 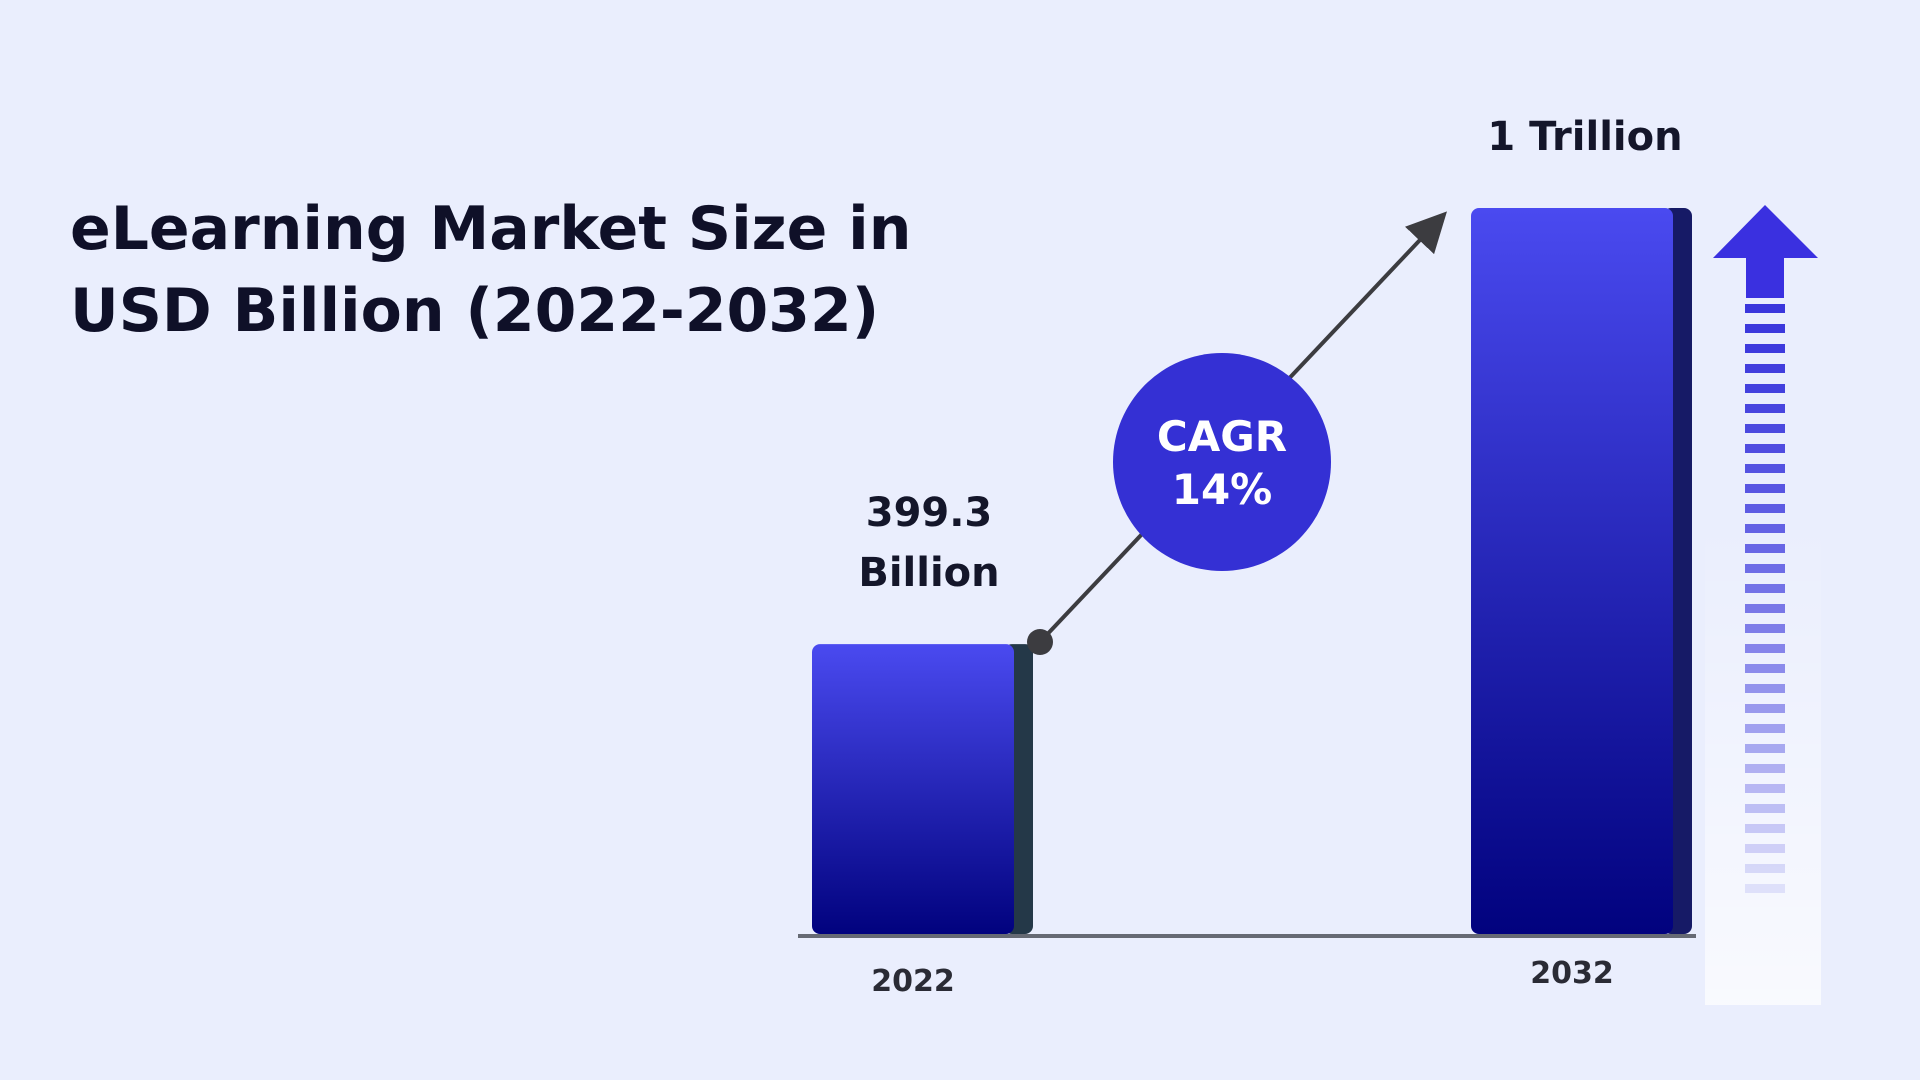 What do you see at coordinates (1572, 973) in the screenshot?
I see `x-tick-label: 2032` at bounding box center [1572, 973].